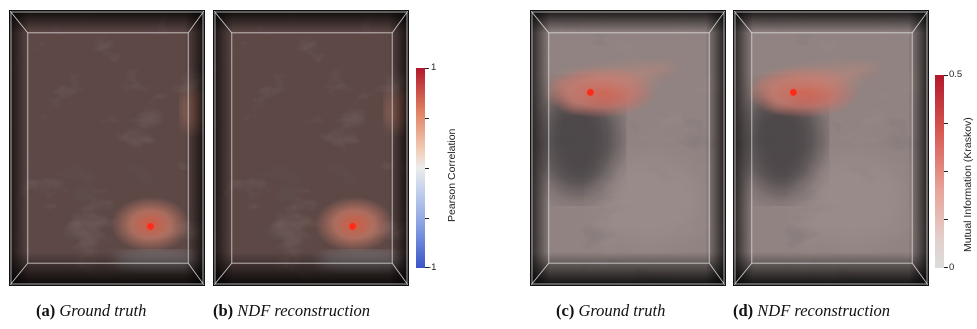 This screenshot has width=977, height=329. I want to click on caption-c: (c) Ground truth, so click(610, 311).